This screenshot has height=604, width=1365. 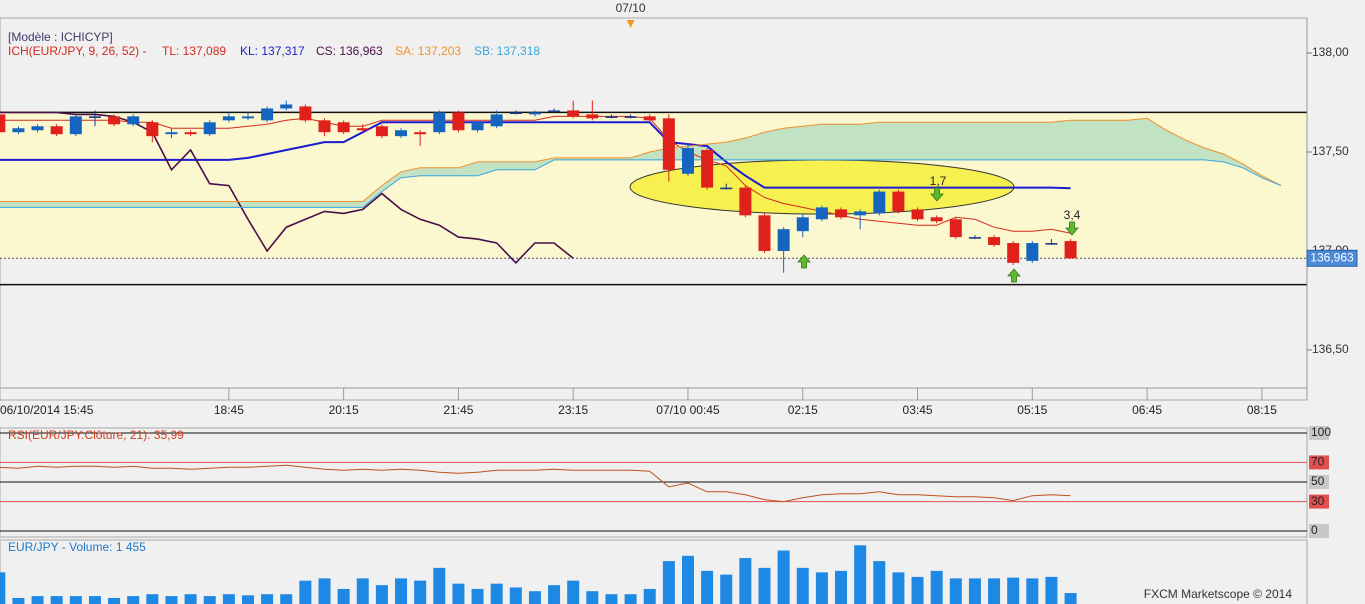 What do you see at coordinates (428, 51) in the screenshot?
I see `legend-entry: SA: 137,203` at bounding box center [428, 51].